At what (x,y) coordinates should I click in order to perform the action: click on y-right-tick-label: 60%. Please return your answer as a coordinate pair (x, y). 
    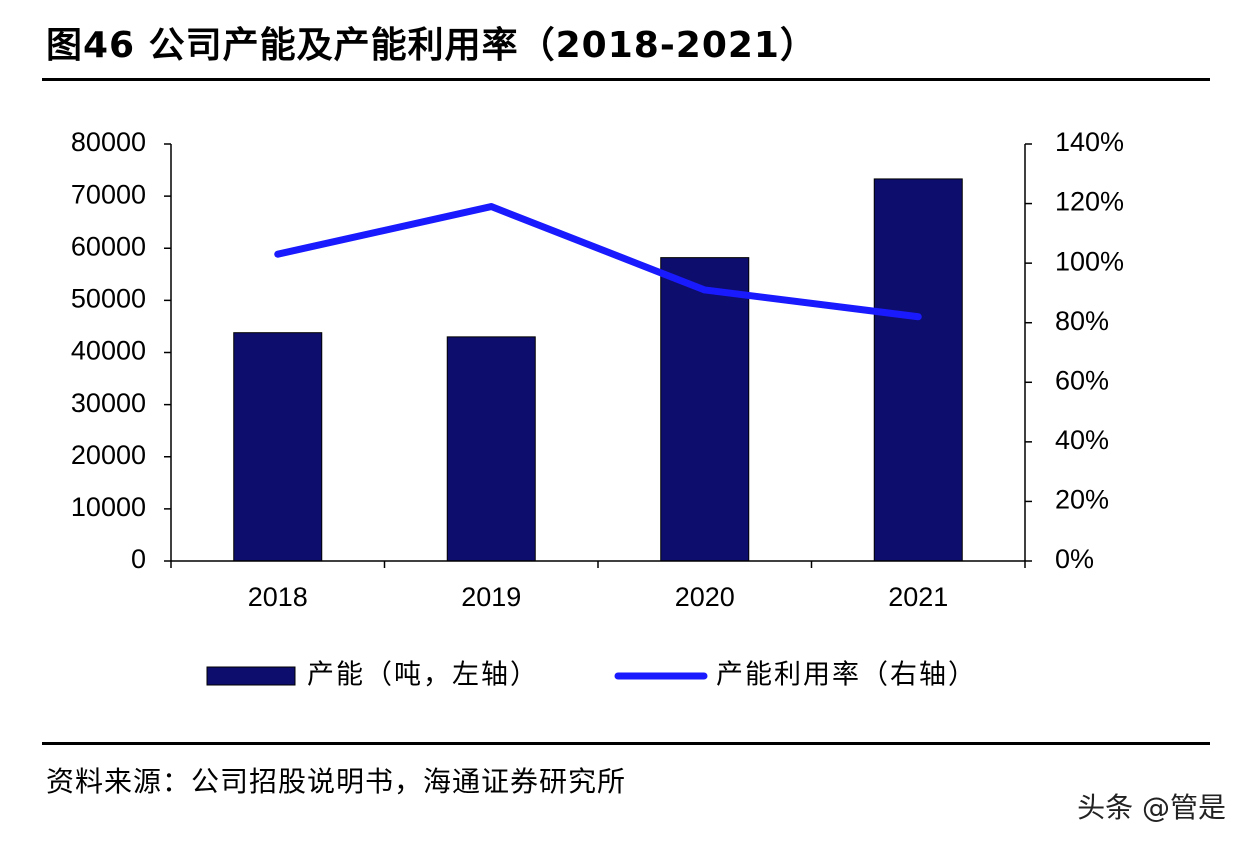
    Looking at the image, I should click on (1082, 380).